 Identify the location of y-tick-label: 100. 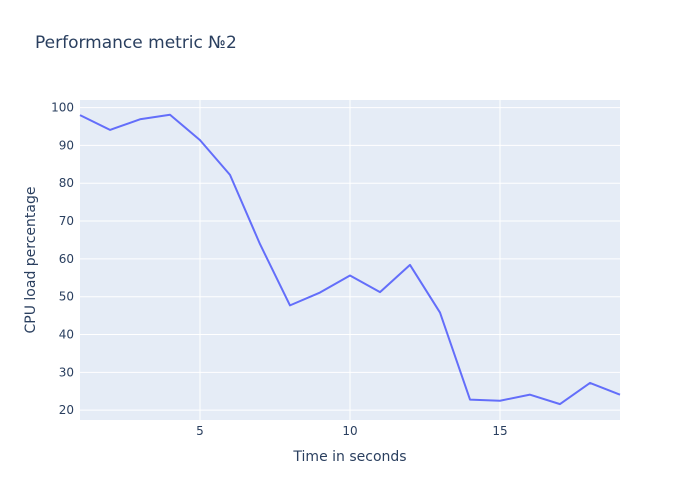
(62, 108).